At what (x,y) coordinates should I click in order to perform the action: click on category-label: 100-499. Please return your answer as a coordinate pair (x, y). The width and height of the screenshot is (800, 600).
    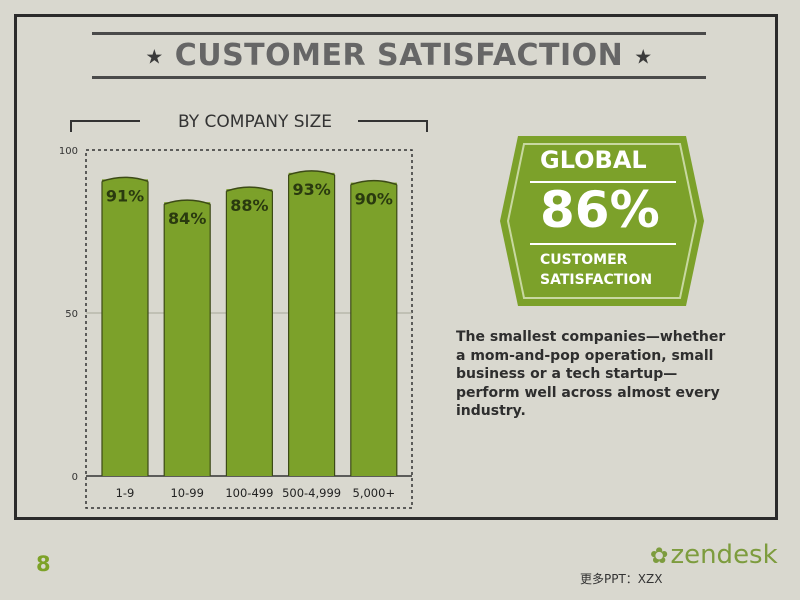
    Looking at the image, I should click on (249, 493).